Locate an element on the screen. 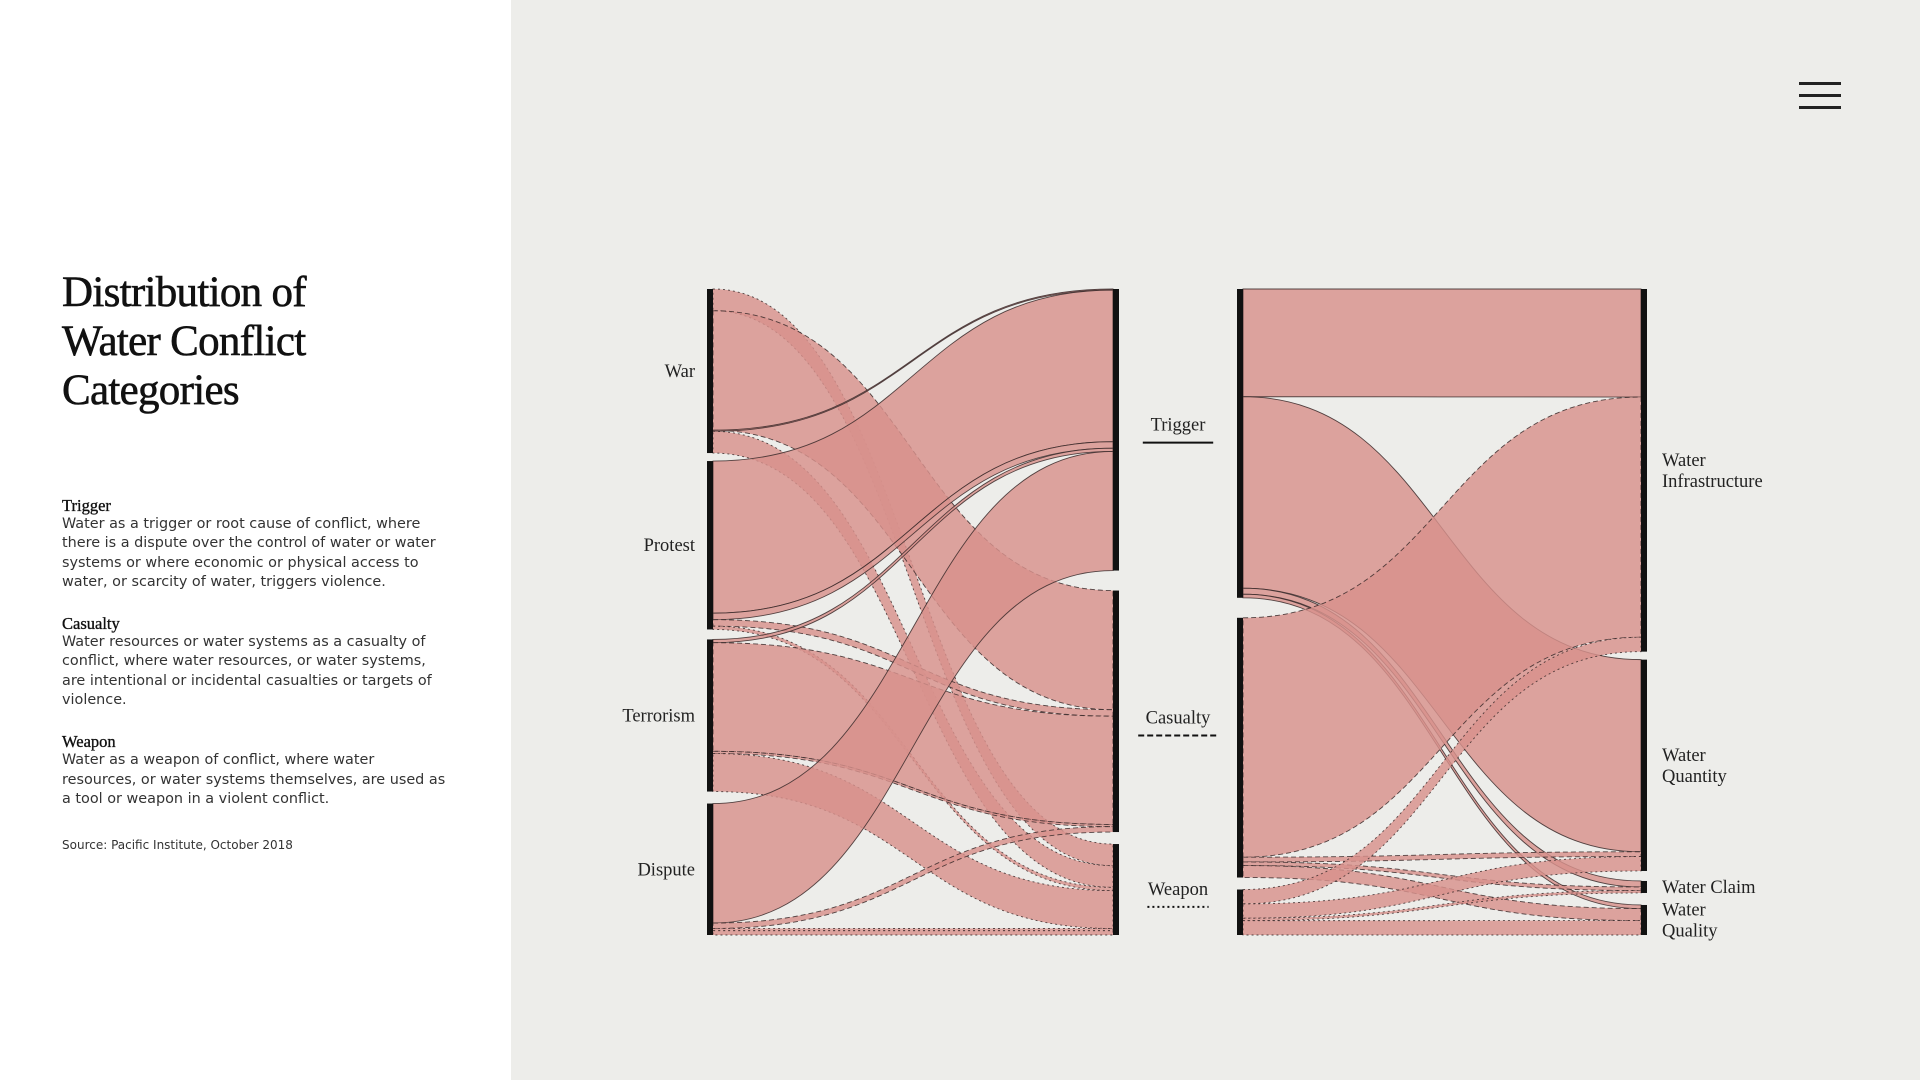  label-casualty: Casualty is located at coordinates (1178, 718).